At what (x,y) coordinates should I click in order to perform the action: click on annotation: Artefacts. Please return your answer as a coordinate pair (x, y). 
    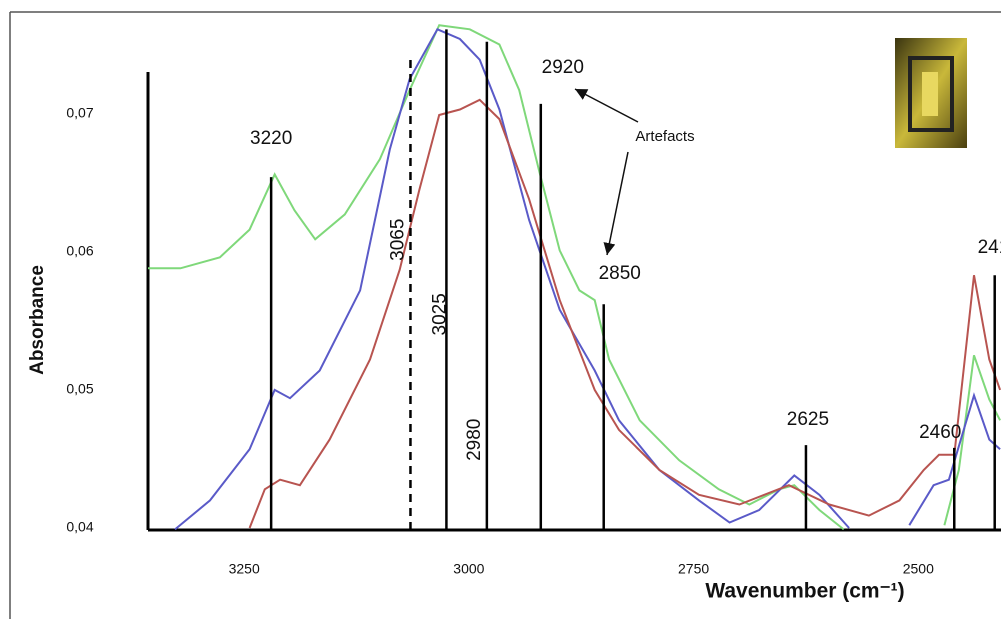
    Looking at the image, I should click on (664, 136).